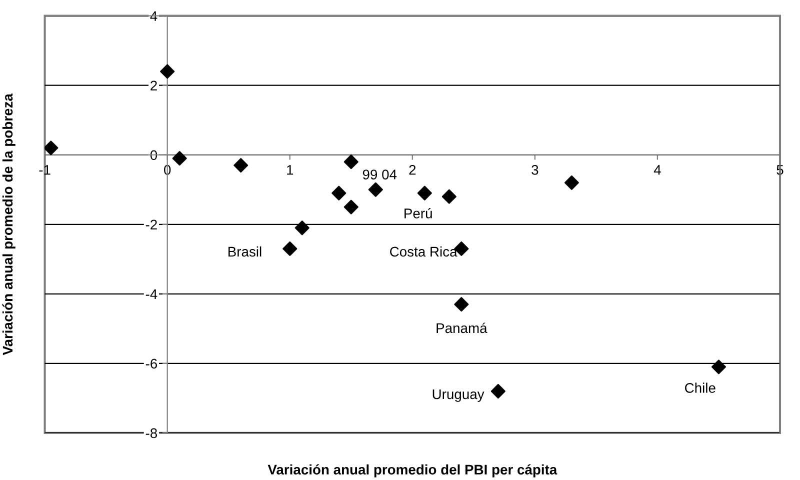 This screenshot has height=480, width=800. I want to click on annotation: Costa Rica, so click(424, 251).